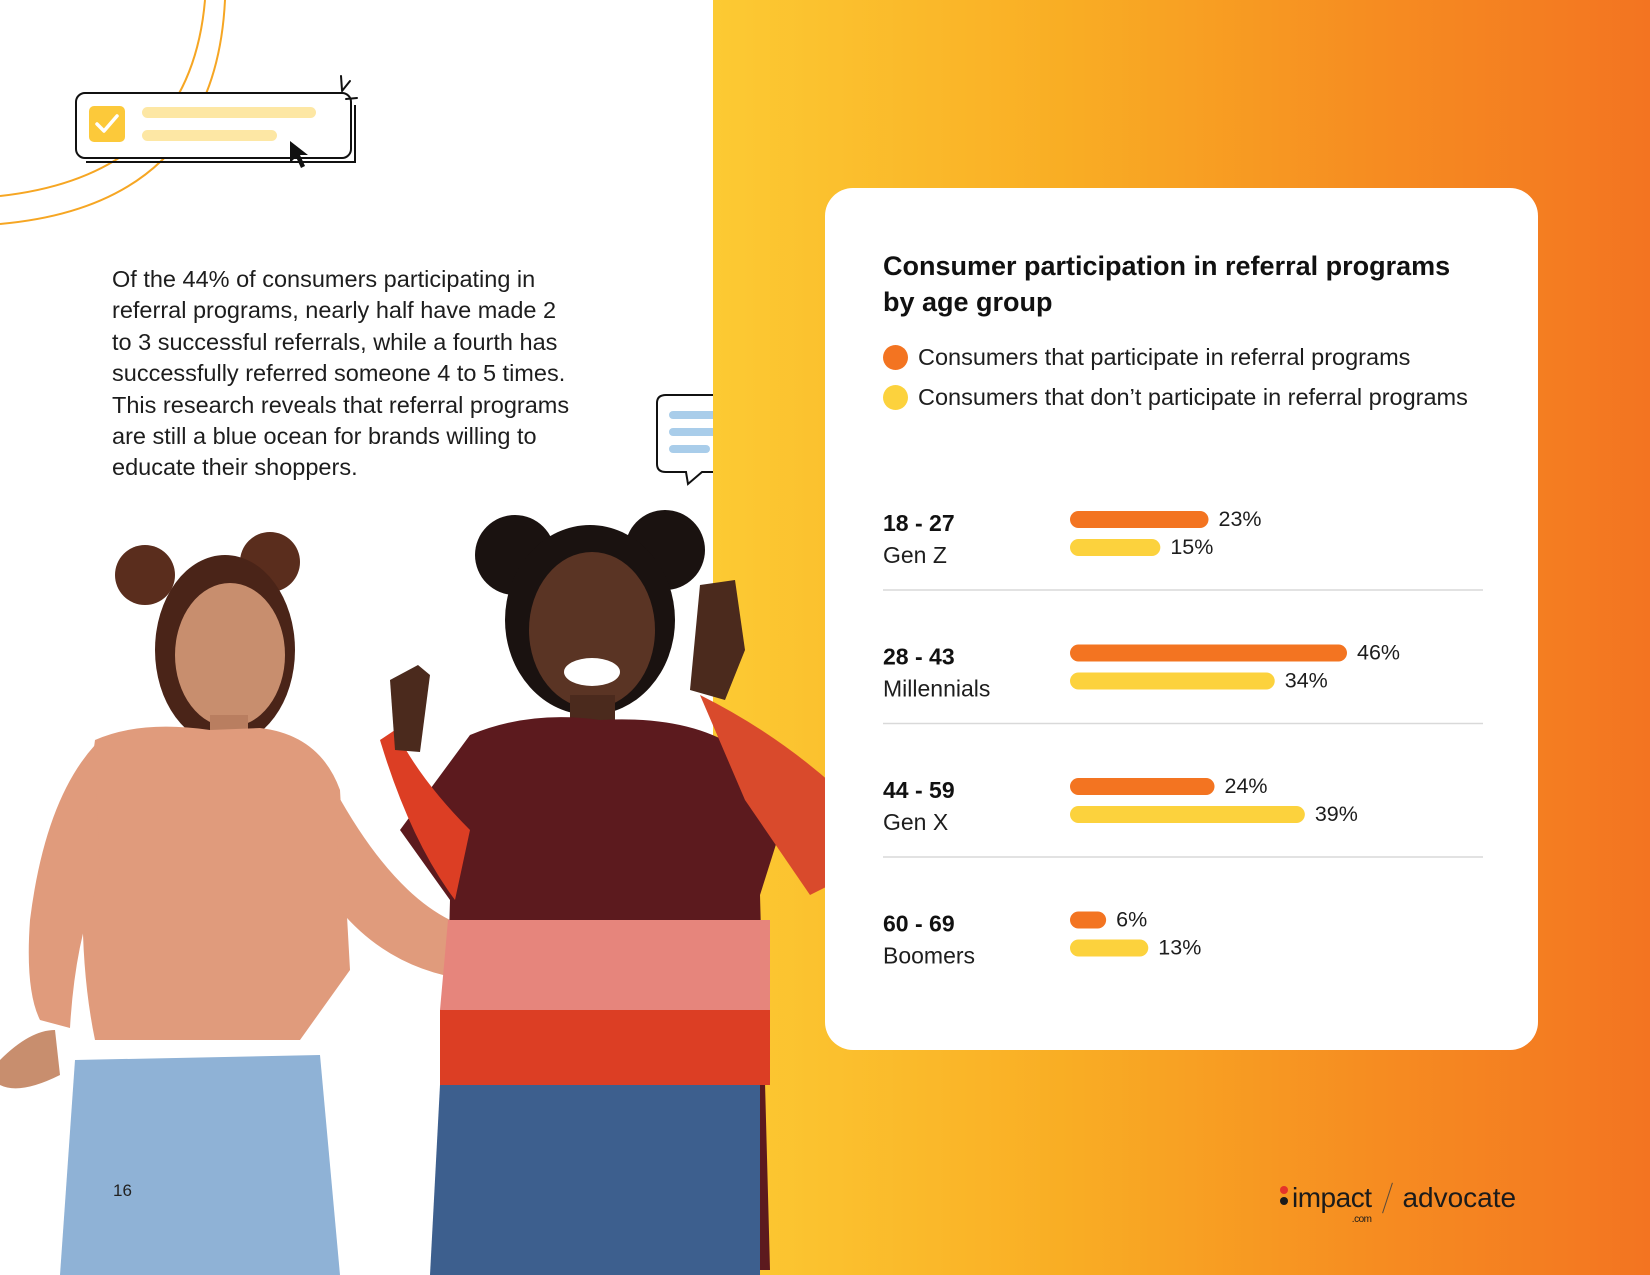  What do you see at coordinates (1240, 519) in the screenshot?
I see `value-label: 23%` at bounding box center [1240, 519].